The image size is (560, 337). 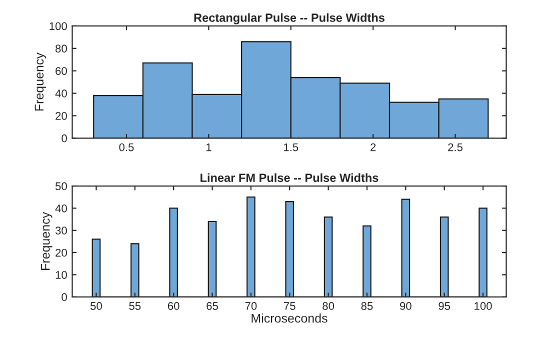 What do you see at coordinates (444, 306) in the screenshot?
I see `x-tick-label: 95` at bounding box center [444, 306].